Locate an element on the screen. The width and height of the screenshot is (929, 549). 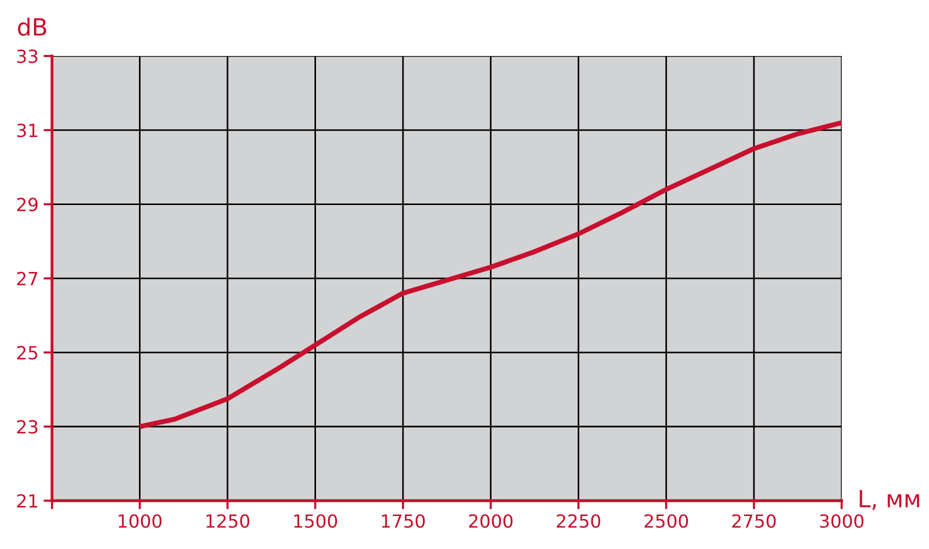
x-tick-label: 1750 is located at coordinates (403, 521).